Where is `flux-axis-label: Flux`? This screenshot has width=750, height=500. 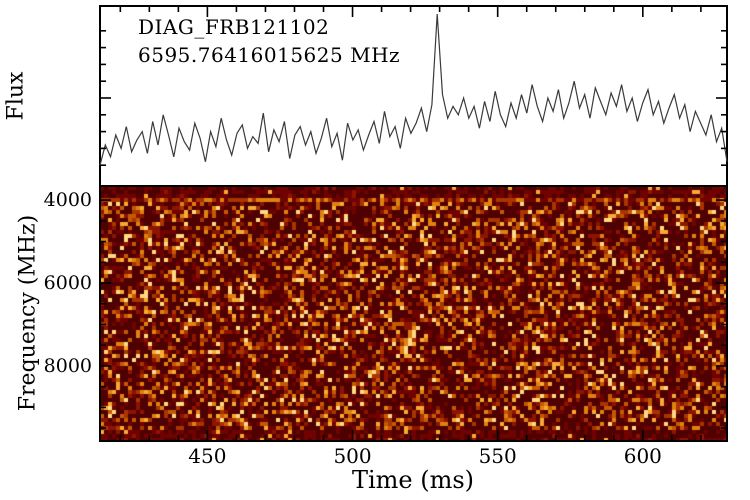 flux-axis-label: Flux is located at coordinates (16, 96).